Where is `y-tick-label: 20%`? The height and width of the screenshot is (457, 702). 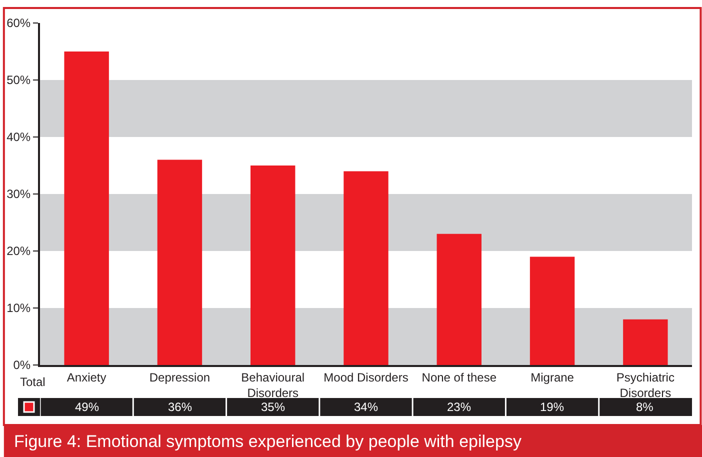 y-tick-label: 20% is located at coordinates (18, 251).